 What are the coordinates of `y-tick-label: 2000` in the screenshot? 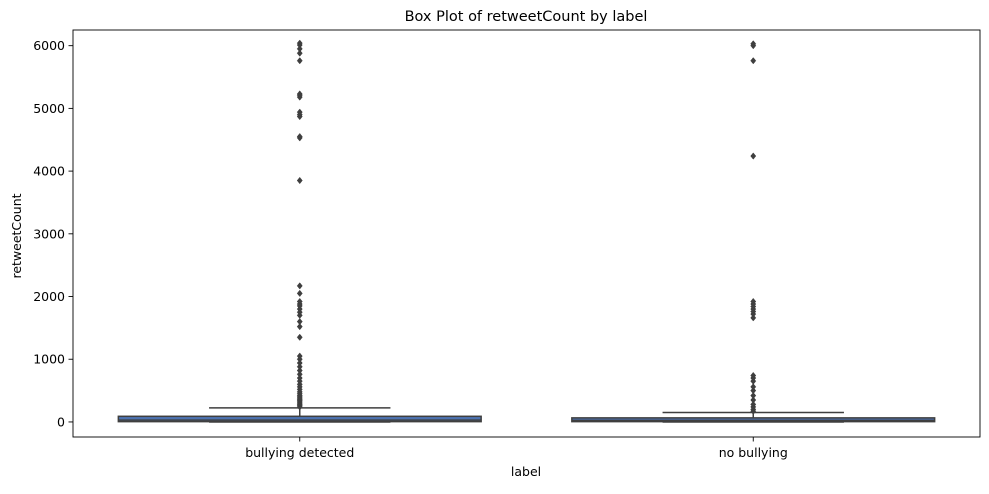 It's located at (49, 296).